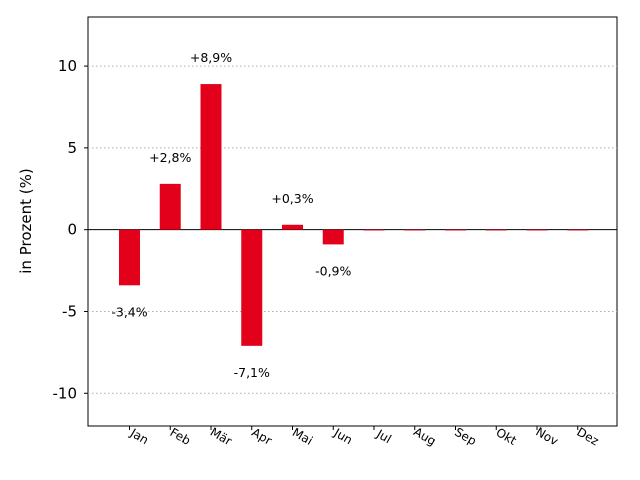  Describe the element at coordinates (129, 257) in the screenshot. I see `bar-jan` at that location.